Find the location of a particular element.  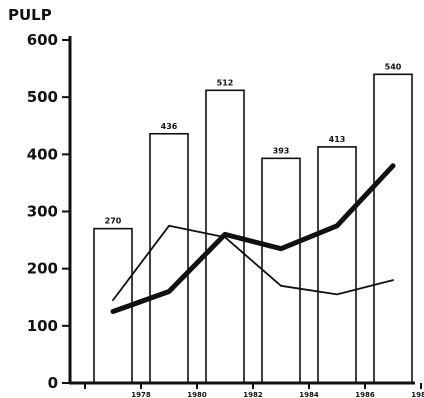

bar-value-label: 512 is located at coordinates (225, 82).